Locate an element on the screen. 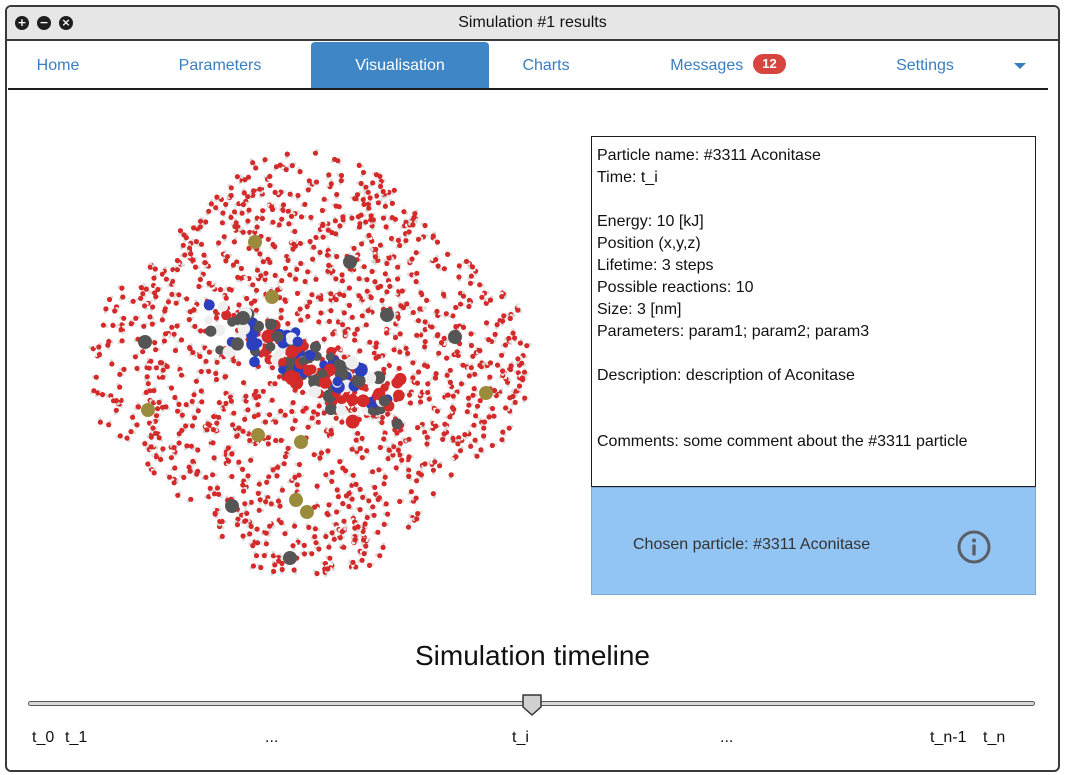  messages-count-badge: 12 is located at coordinates (769, 63).